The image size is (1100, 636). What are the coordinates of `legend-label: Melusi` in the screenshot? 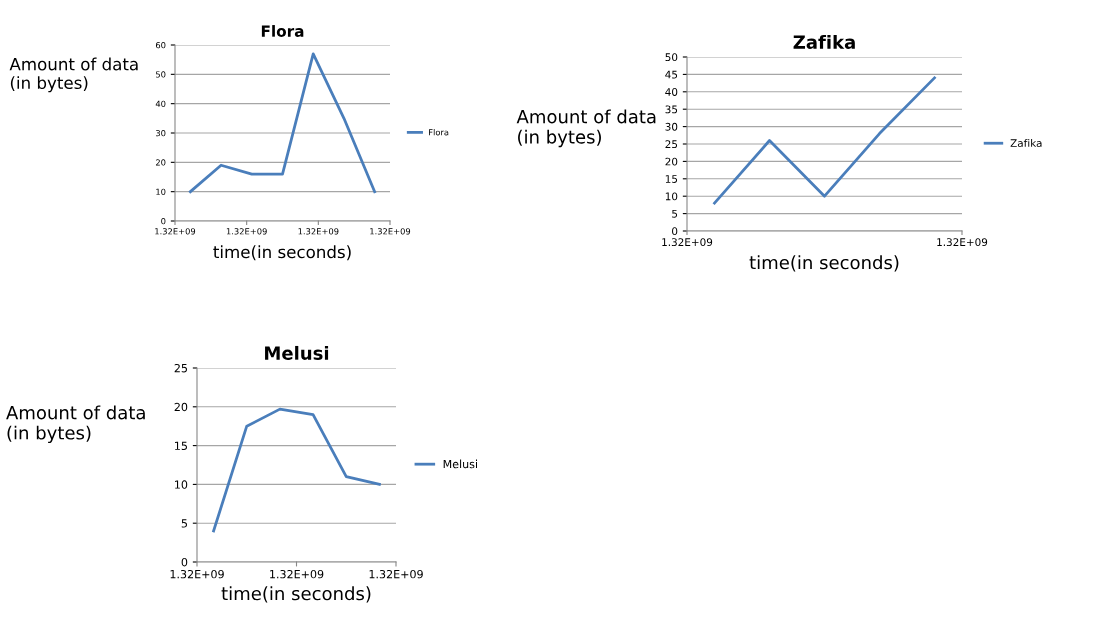 It's located at (460, 464).